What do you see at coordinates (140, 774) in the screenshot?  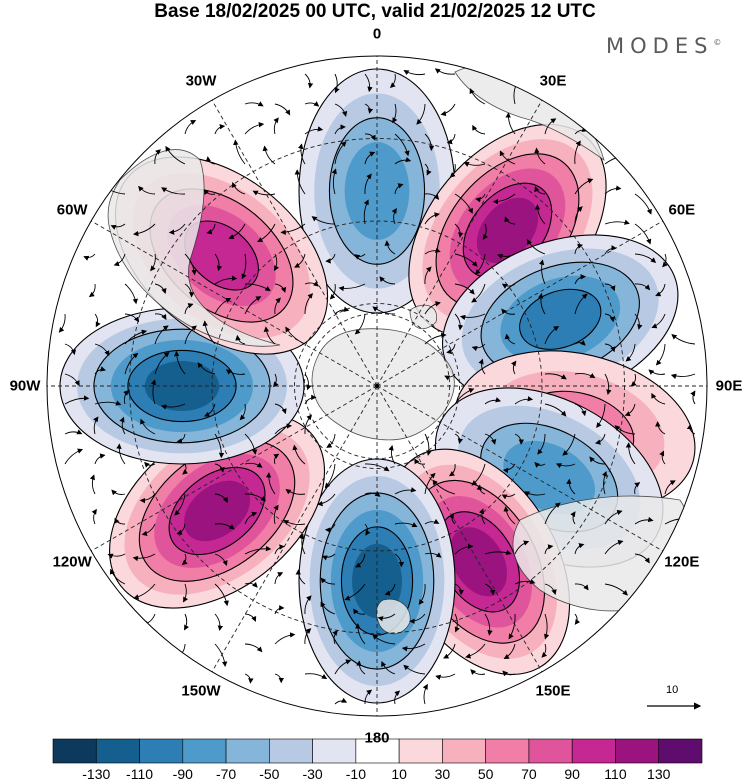 I see `colorbar-tick-label: -110` at bounding box center [140, 774].